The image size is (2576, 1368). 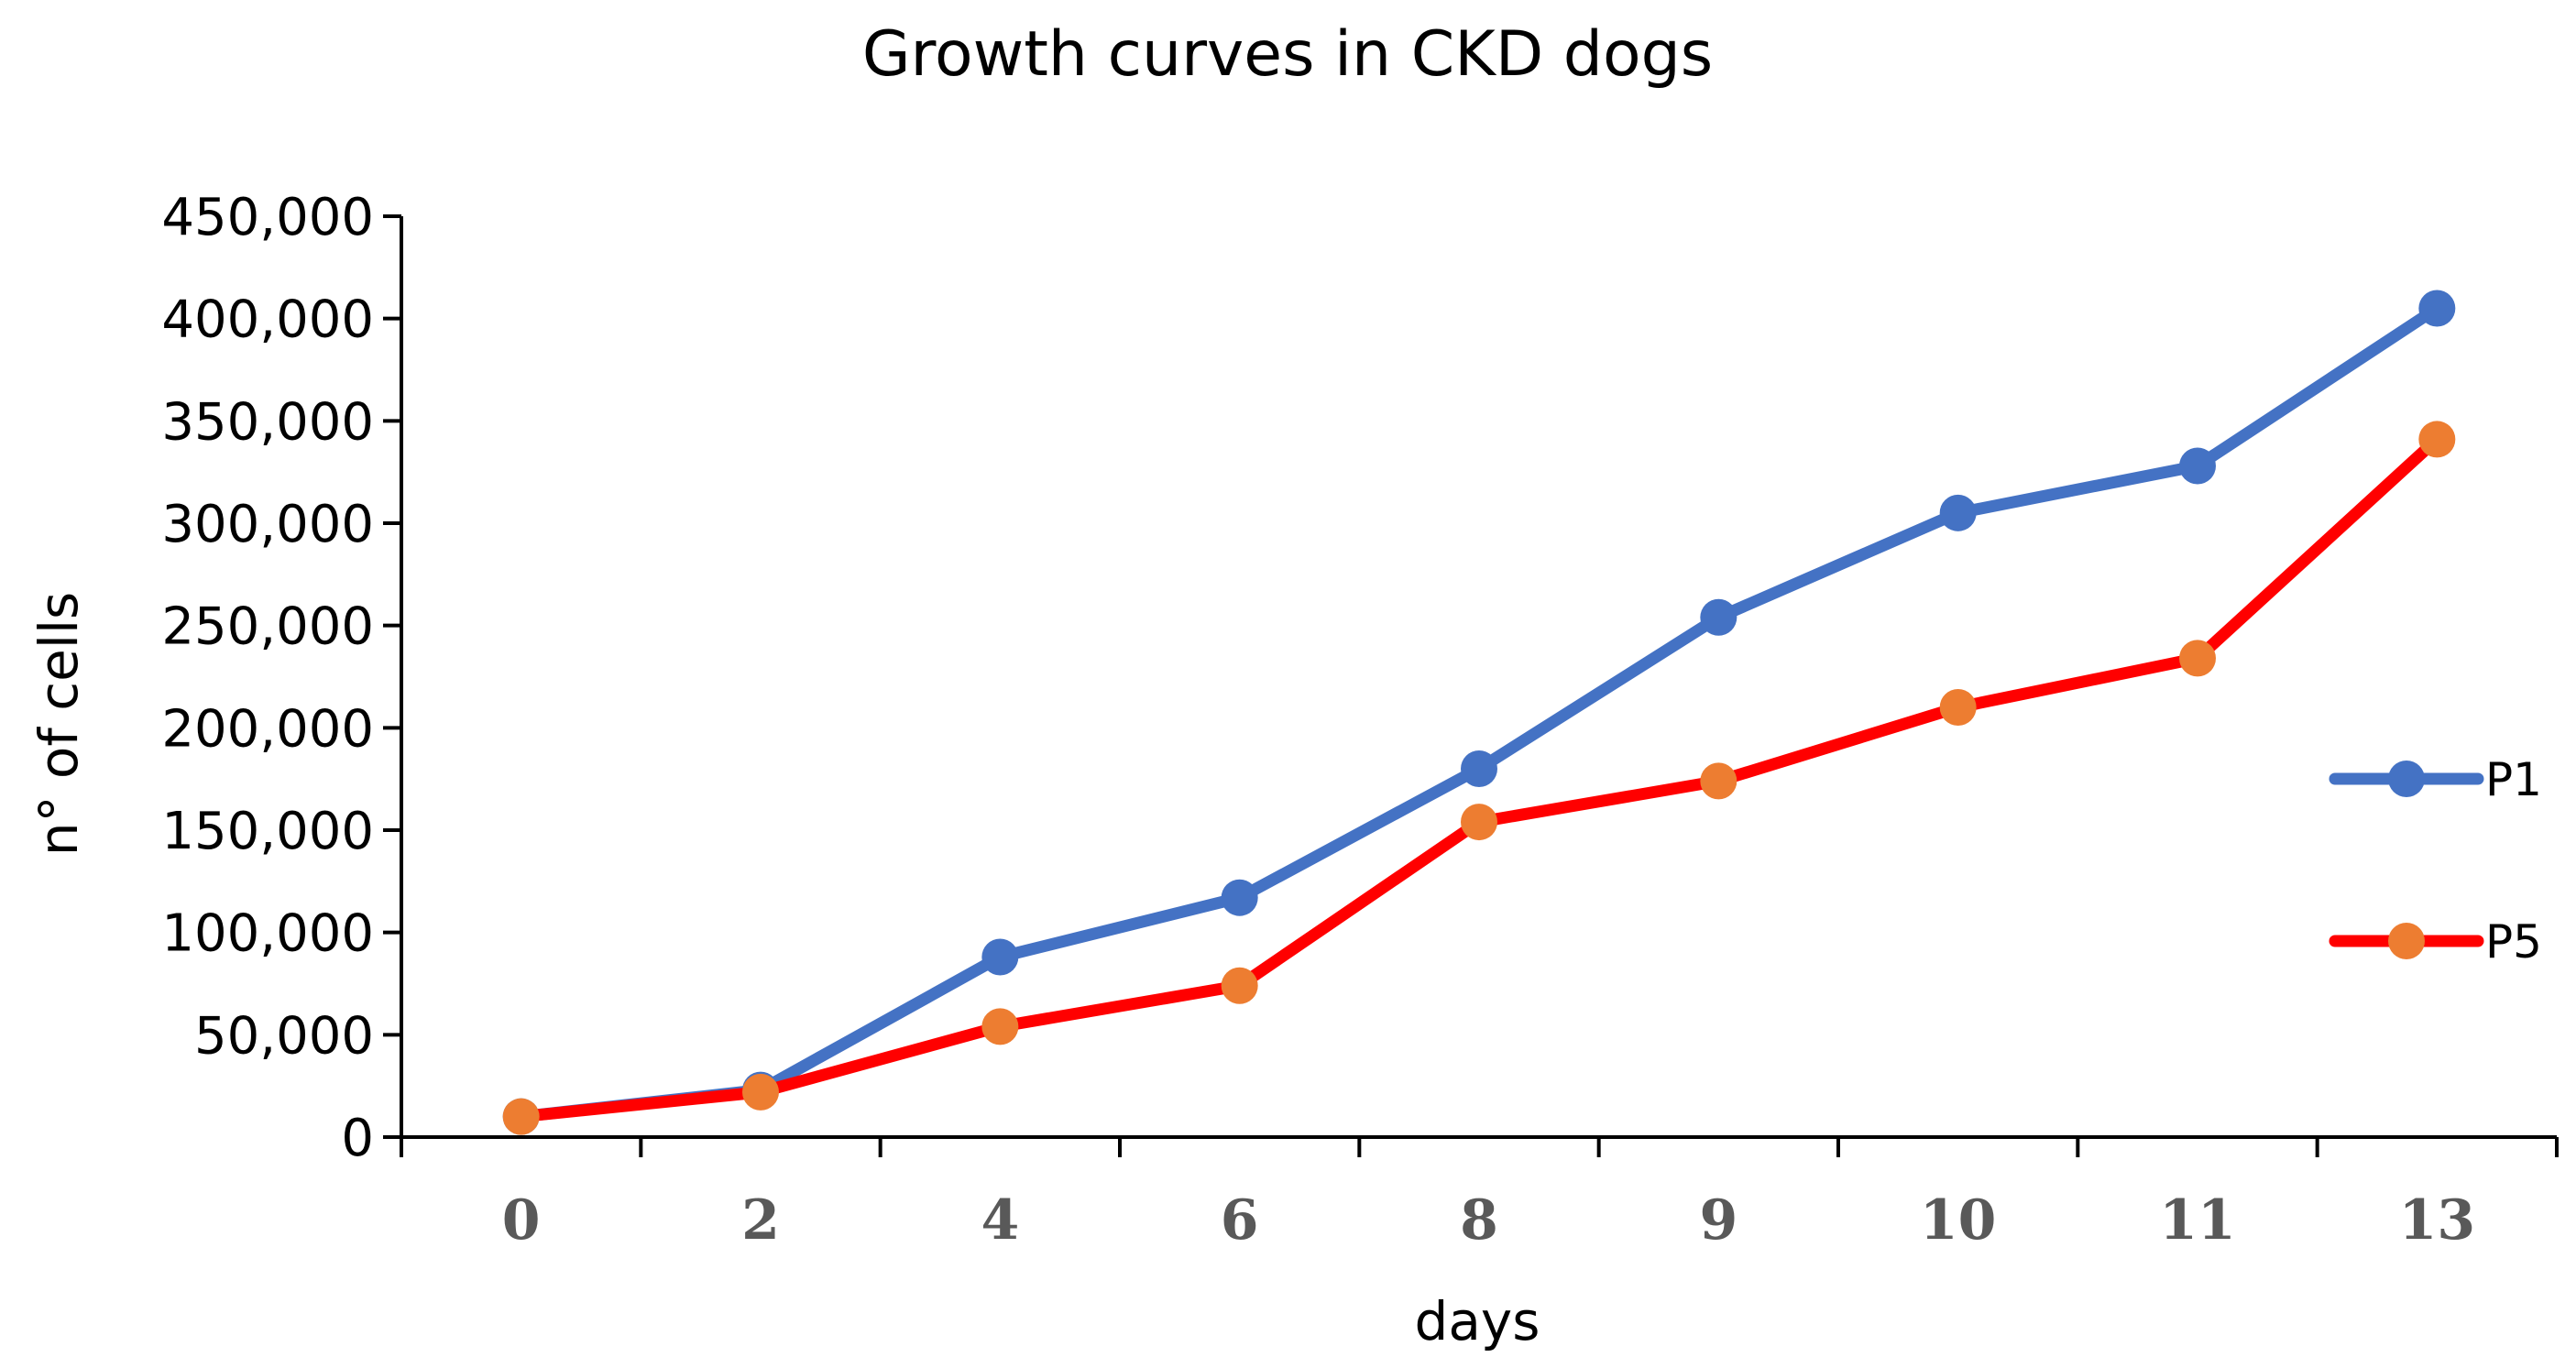 What do you see at coordinates (58, 724) in the screenshot?
I see `y-axis-title: n° of cells` at bounding box center [58, 724].